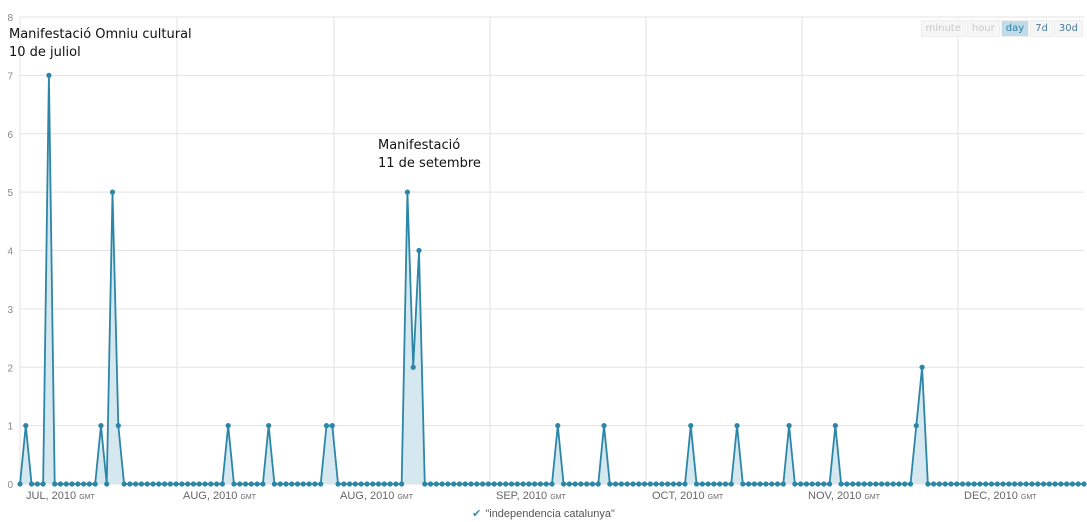 The width and height of the screenshot is (1087, 522). I want to click on annotation-omnium-date: 10 de juliol, so click(45, 52).